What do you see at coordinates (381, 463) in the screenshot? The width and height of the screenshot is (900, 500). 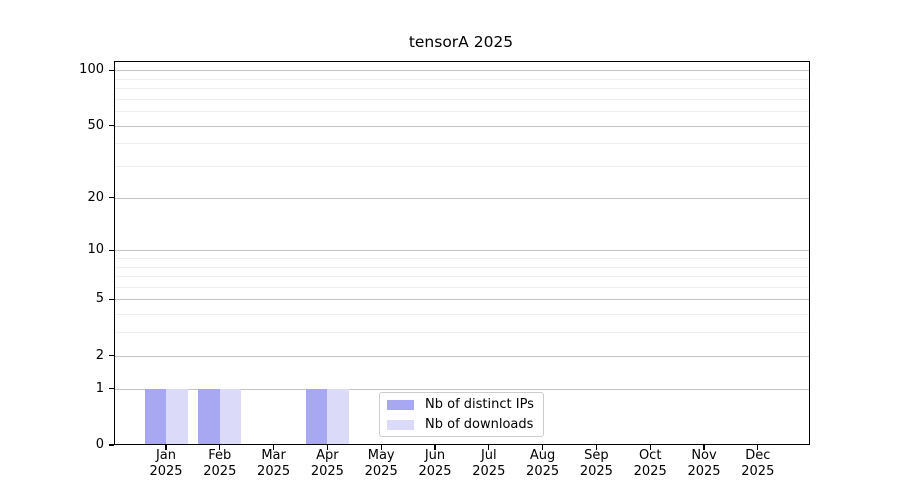 I see `x-tick-label: May 2025` at bounding box center [381, 463].